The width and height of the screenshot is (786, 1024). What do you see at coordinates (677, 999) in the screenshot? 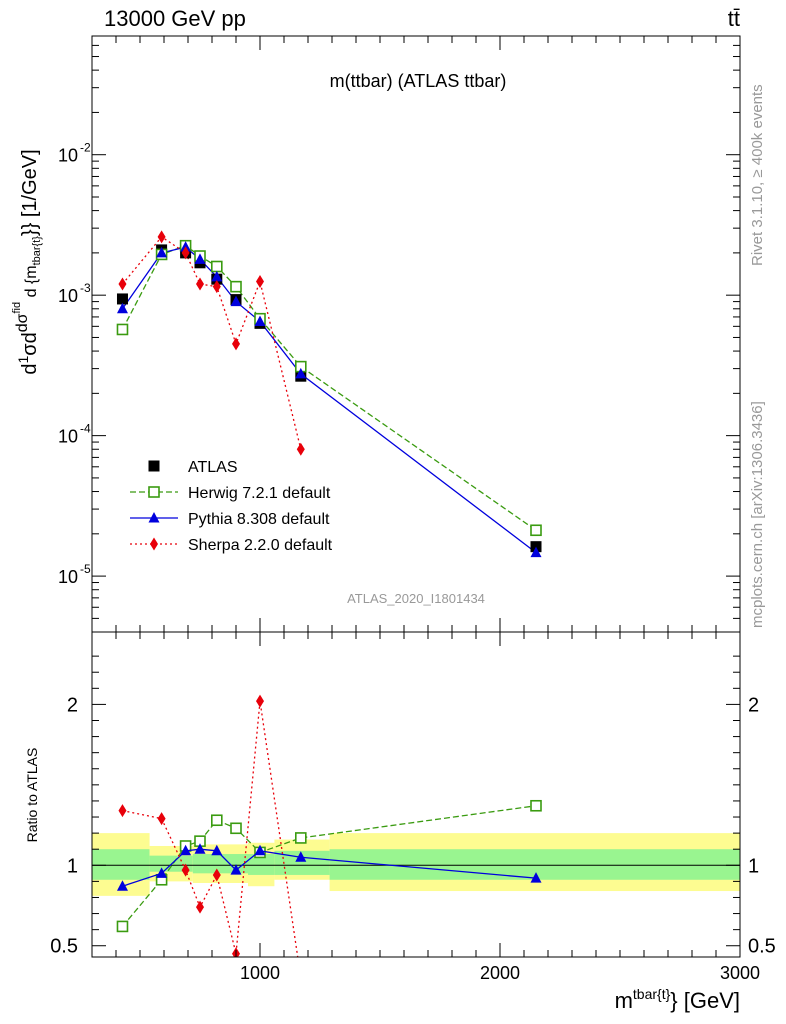
I see `x-axis-label: mtbar{t}} [GeV]` at bounding box center [677, 999].